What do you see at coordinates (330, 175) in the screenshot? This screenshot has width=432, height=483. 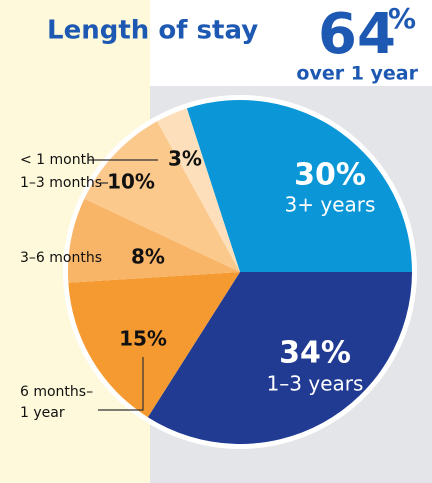 I see `value-label: 30%` at bounding box center [330, 175].